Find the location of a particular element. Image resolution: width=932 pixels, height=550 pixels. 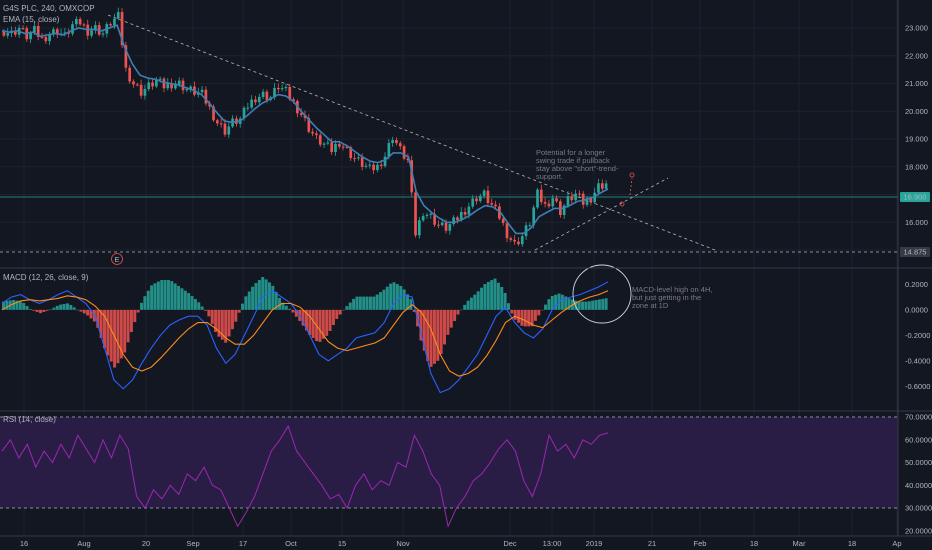

earnings-marker: E is located at coordinates (117, 259).